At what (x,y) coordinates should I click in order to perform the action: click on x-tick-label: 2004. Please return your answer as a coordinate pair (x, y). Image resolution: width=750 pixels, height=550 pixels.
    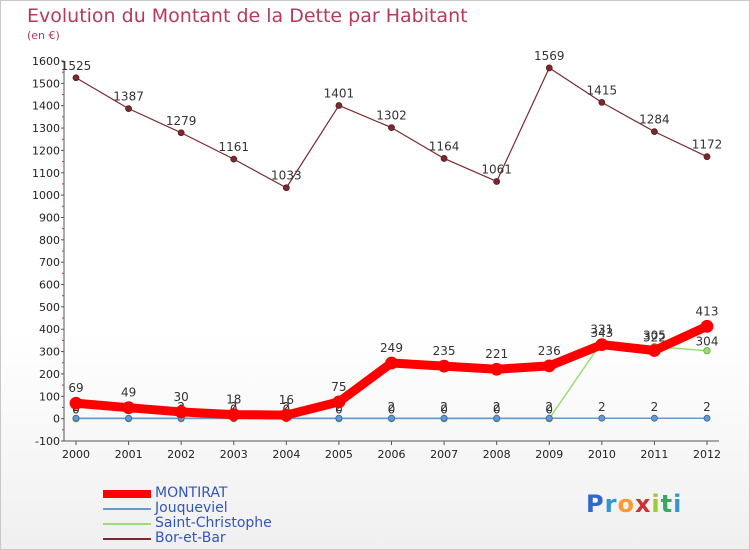
    Looking at the image, I should click on (286, 454).